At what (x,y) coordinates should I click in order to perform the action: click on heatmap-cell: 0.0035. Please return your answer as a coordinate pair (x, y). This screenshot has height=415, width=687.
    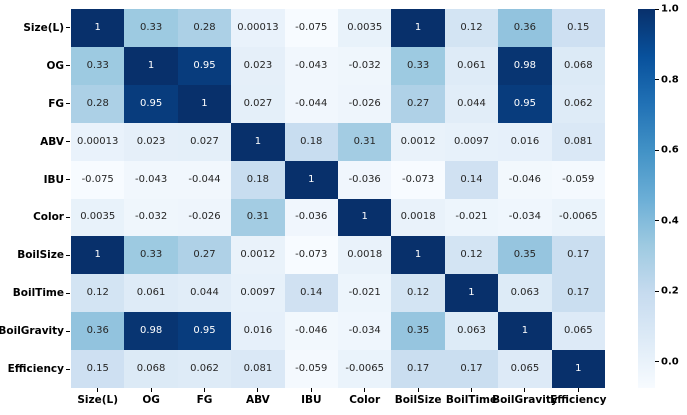
    Looking at the image, I should click on (365, 28).